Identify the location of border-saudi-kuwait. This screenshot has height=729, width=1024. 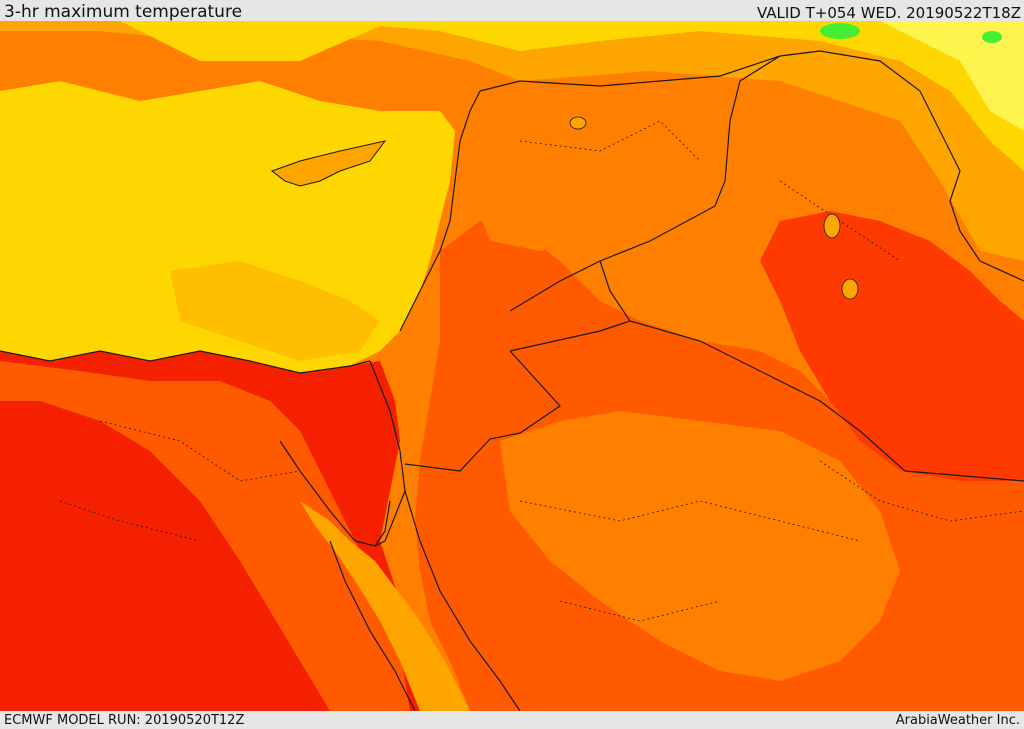
(826, 401).